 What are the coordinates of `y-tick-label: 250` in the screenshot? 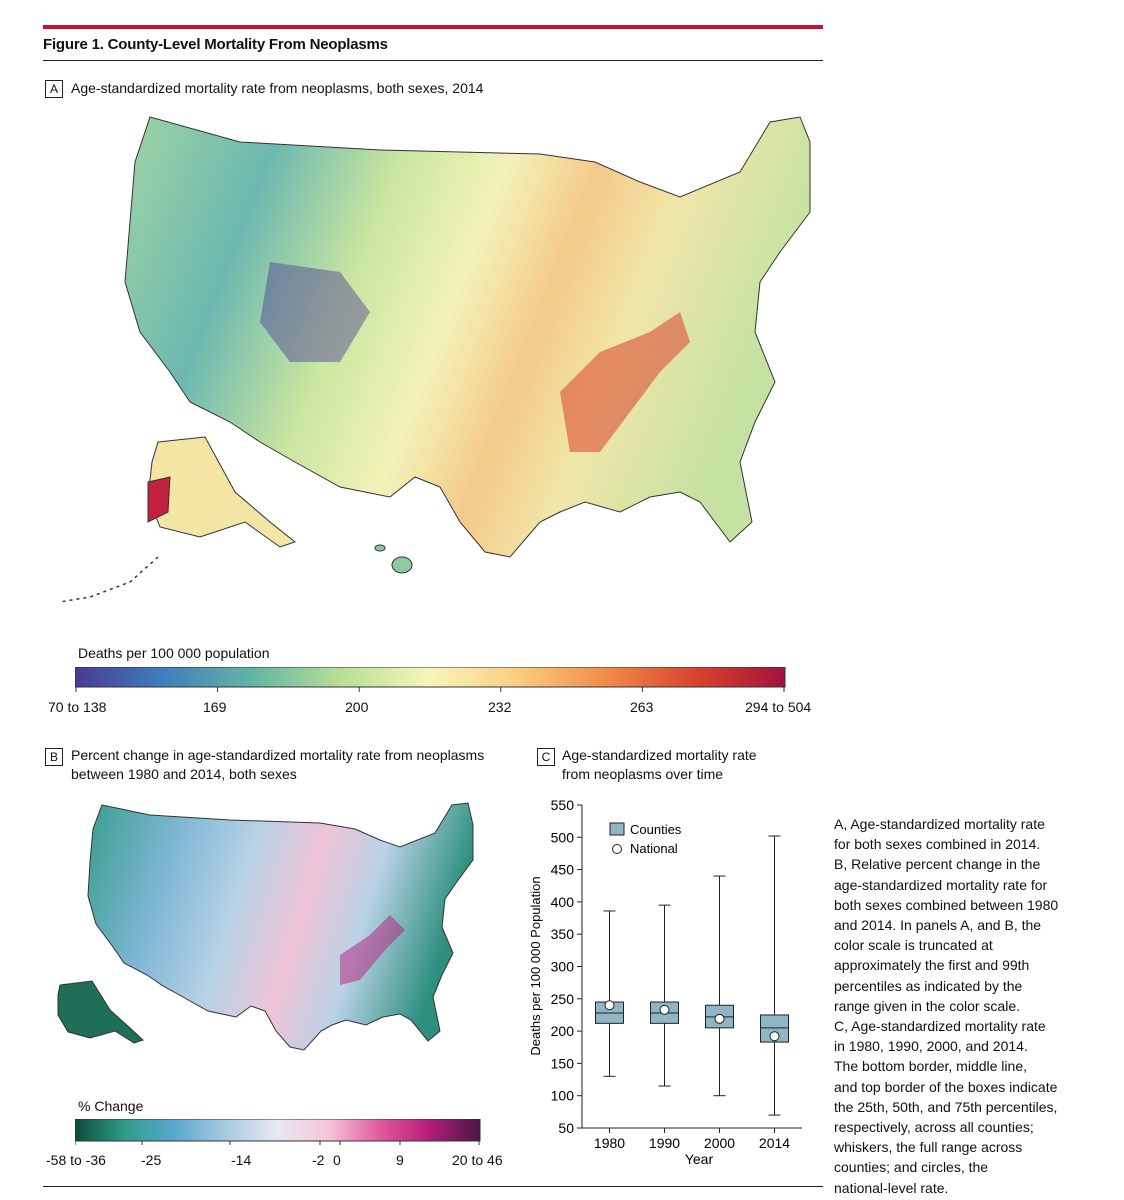 It's located at (563, 999).